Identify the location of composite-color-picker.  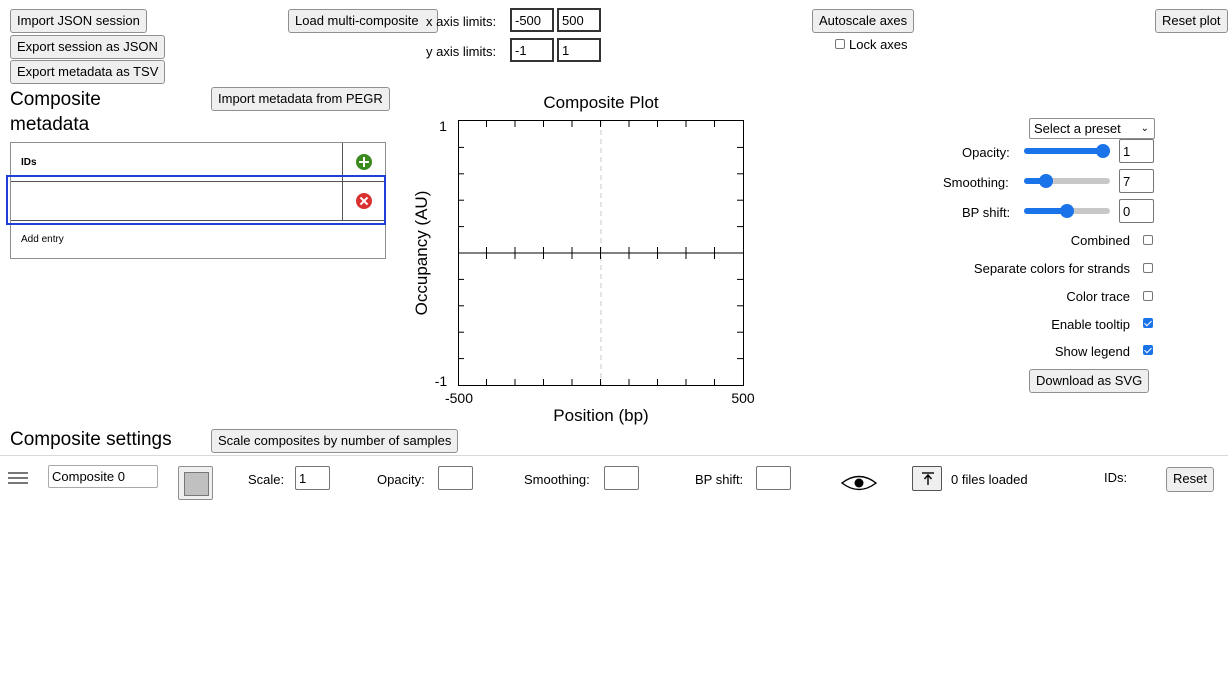
(195, 483).